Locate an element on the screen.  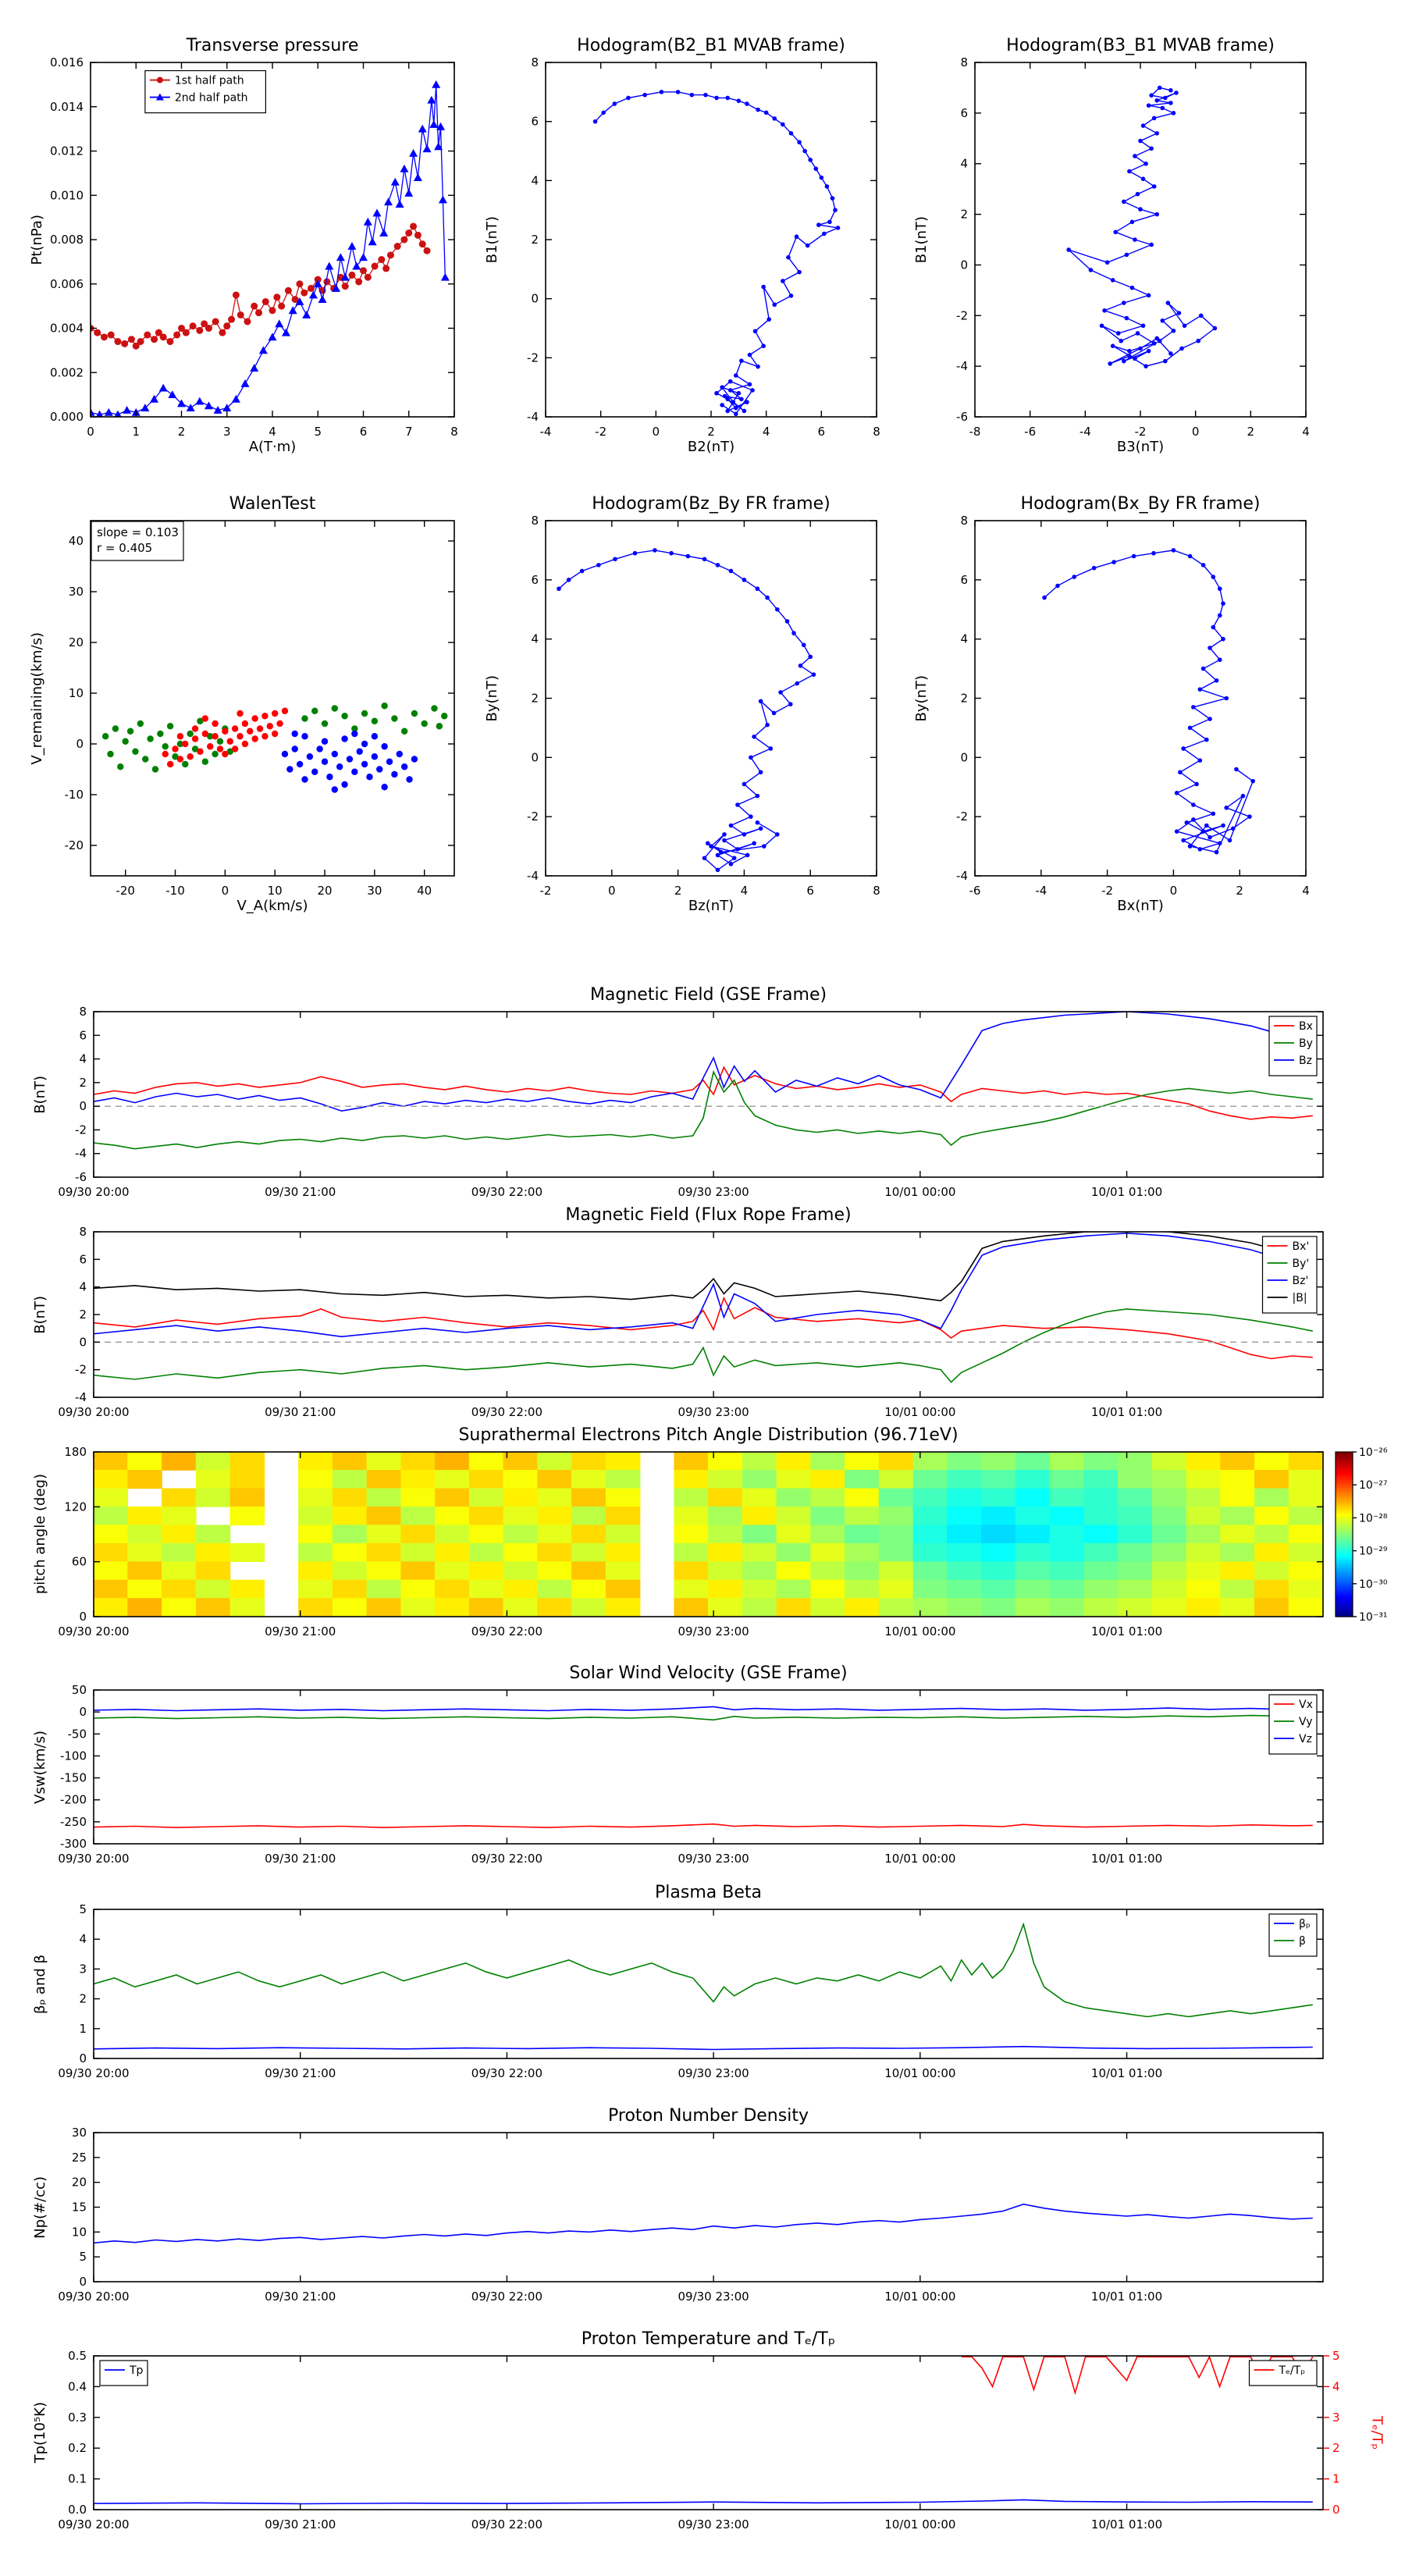
svg-text: -20 is located at coordinates (74, 845).